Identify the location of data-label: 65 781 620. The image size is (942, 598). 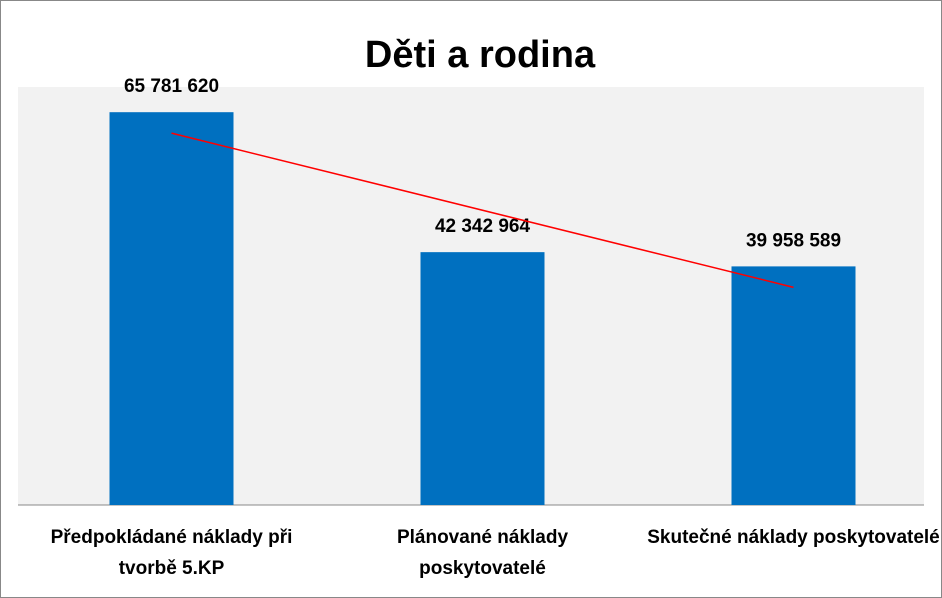
(171, 86).